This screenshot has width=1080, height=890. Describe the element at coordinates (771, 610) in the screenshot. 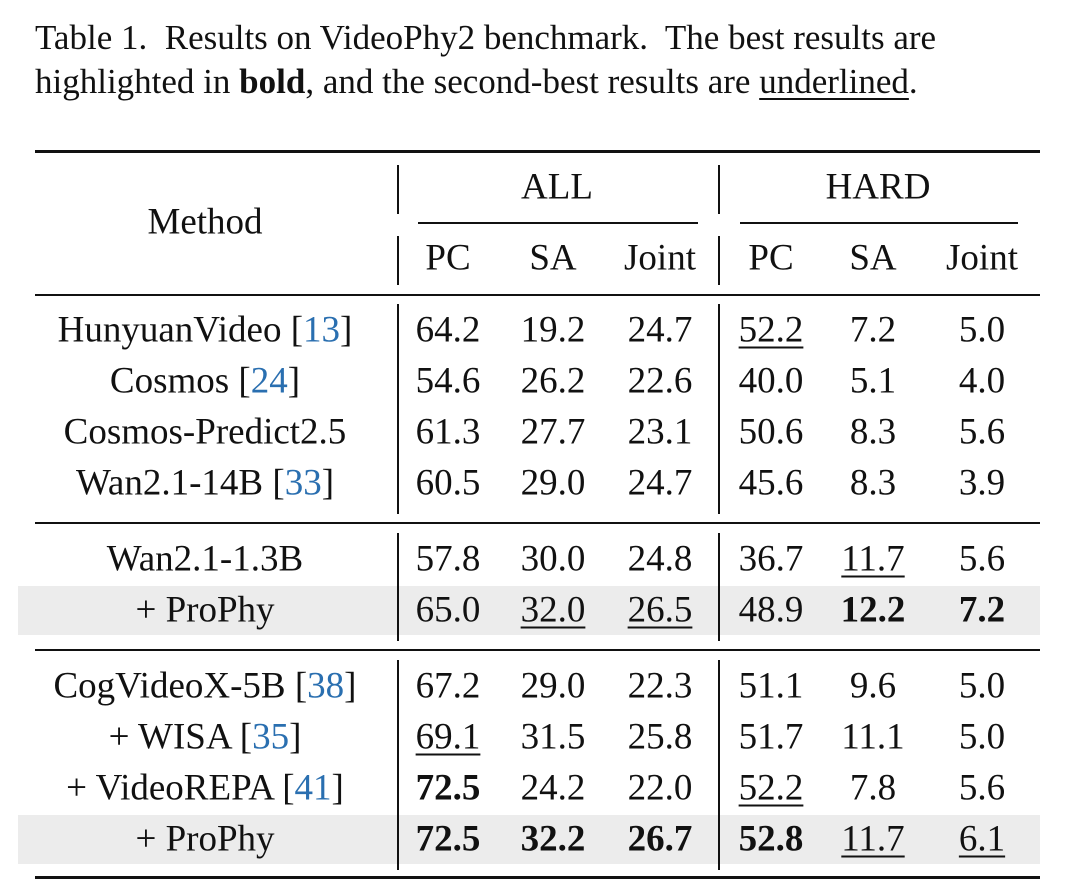

I see `value-cell: 48.9` at that location.